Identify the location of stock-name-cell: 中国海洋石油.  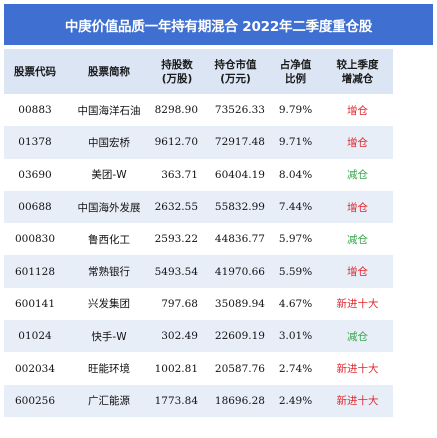
(109, 110).